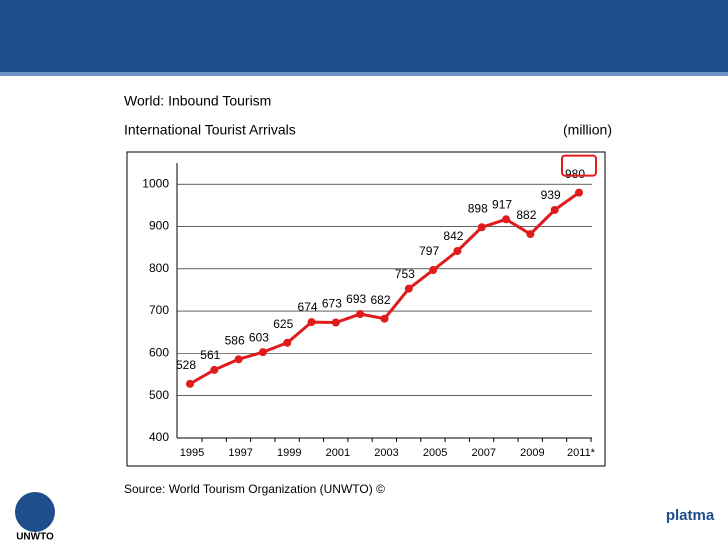 This screenshot has height=546, width=728. What do you see at coordinates (478, 208) in the screenshot?
I see `data-label: 898` at bounding box center [478, 208].